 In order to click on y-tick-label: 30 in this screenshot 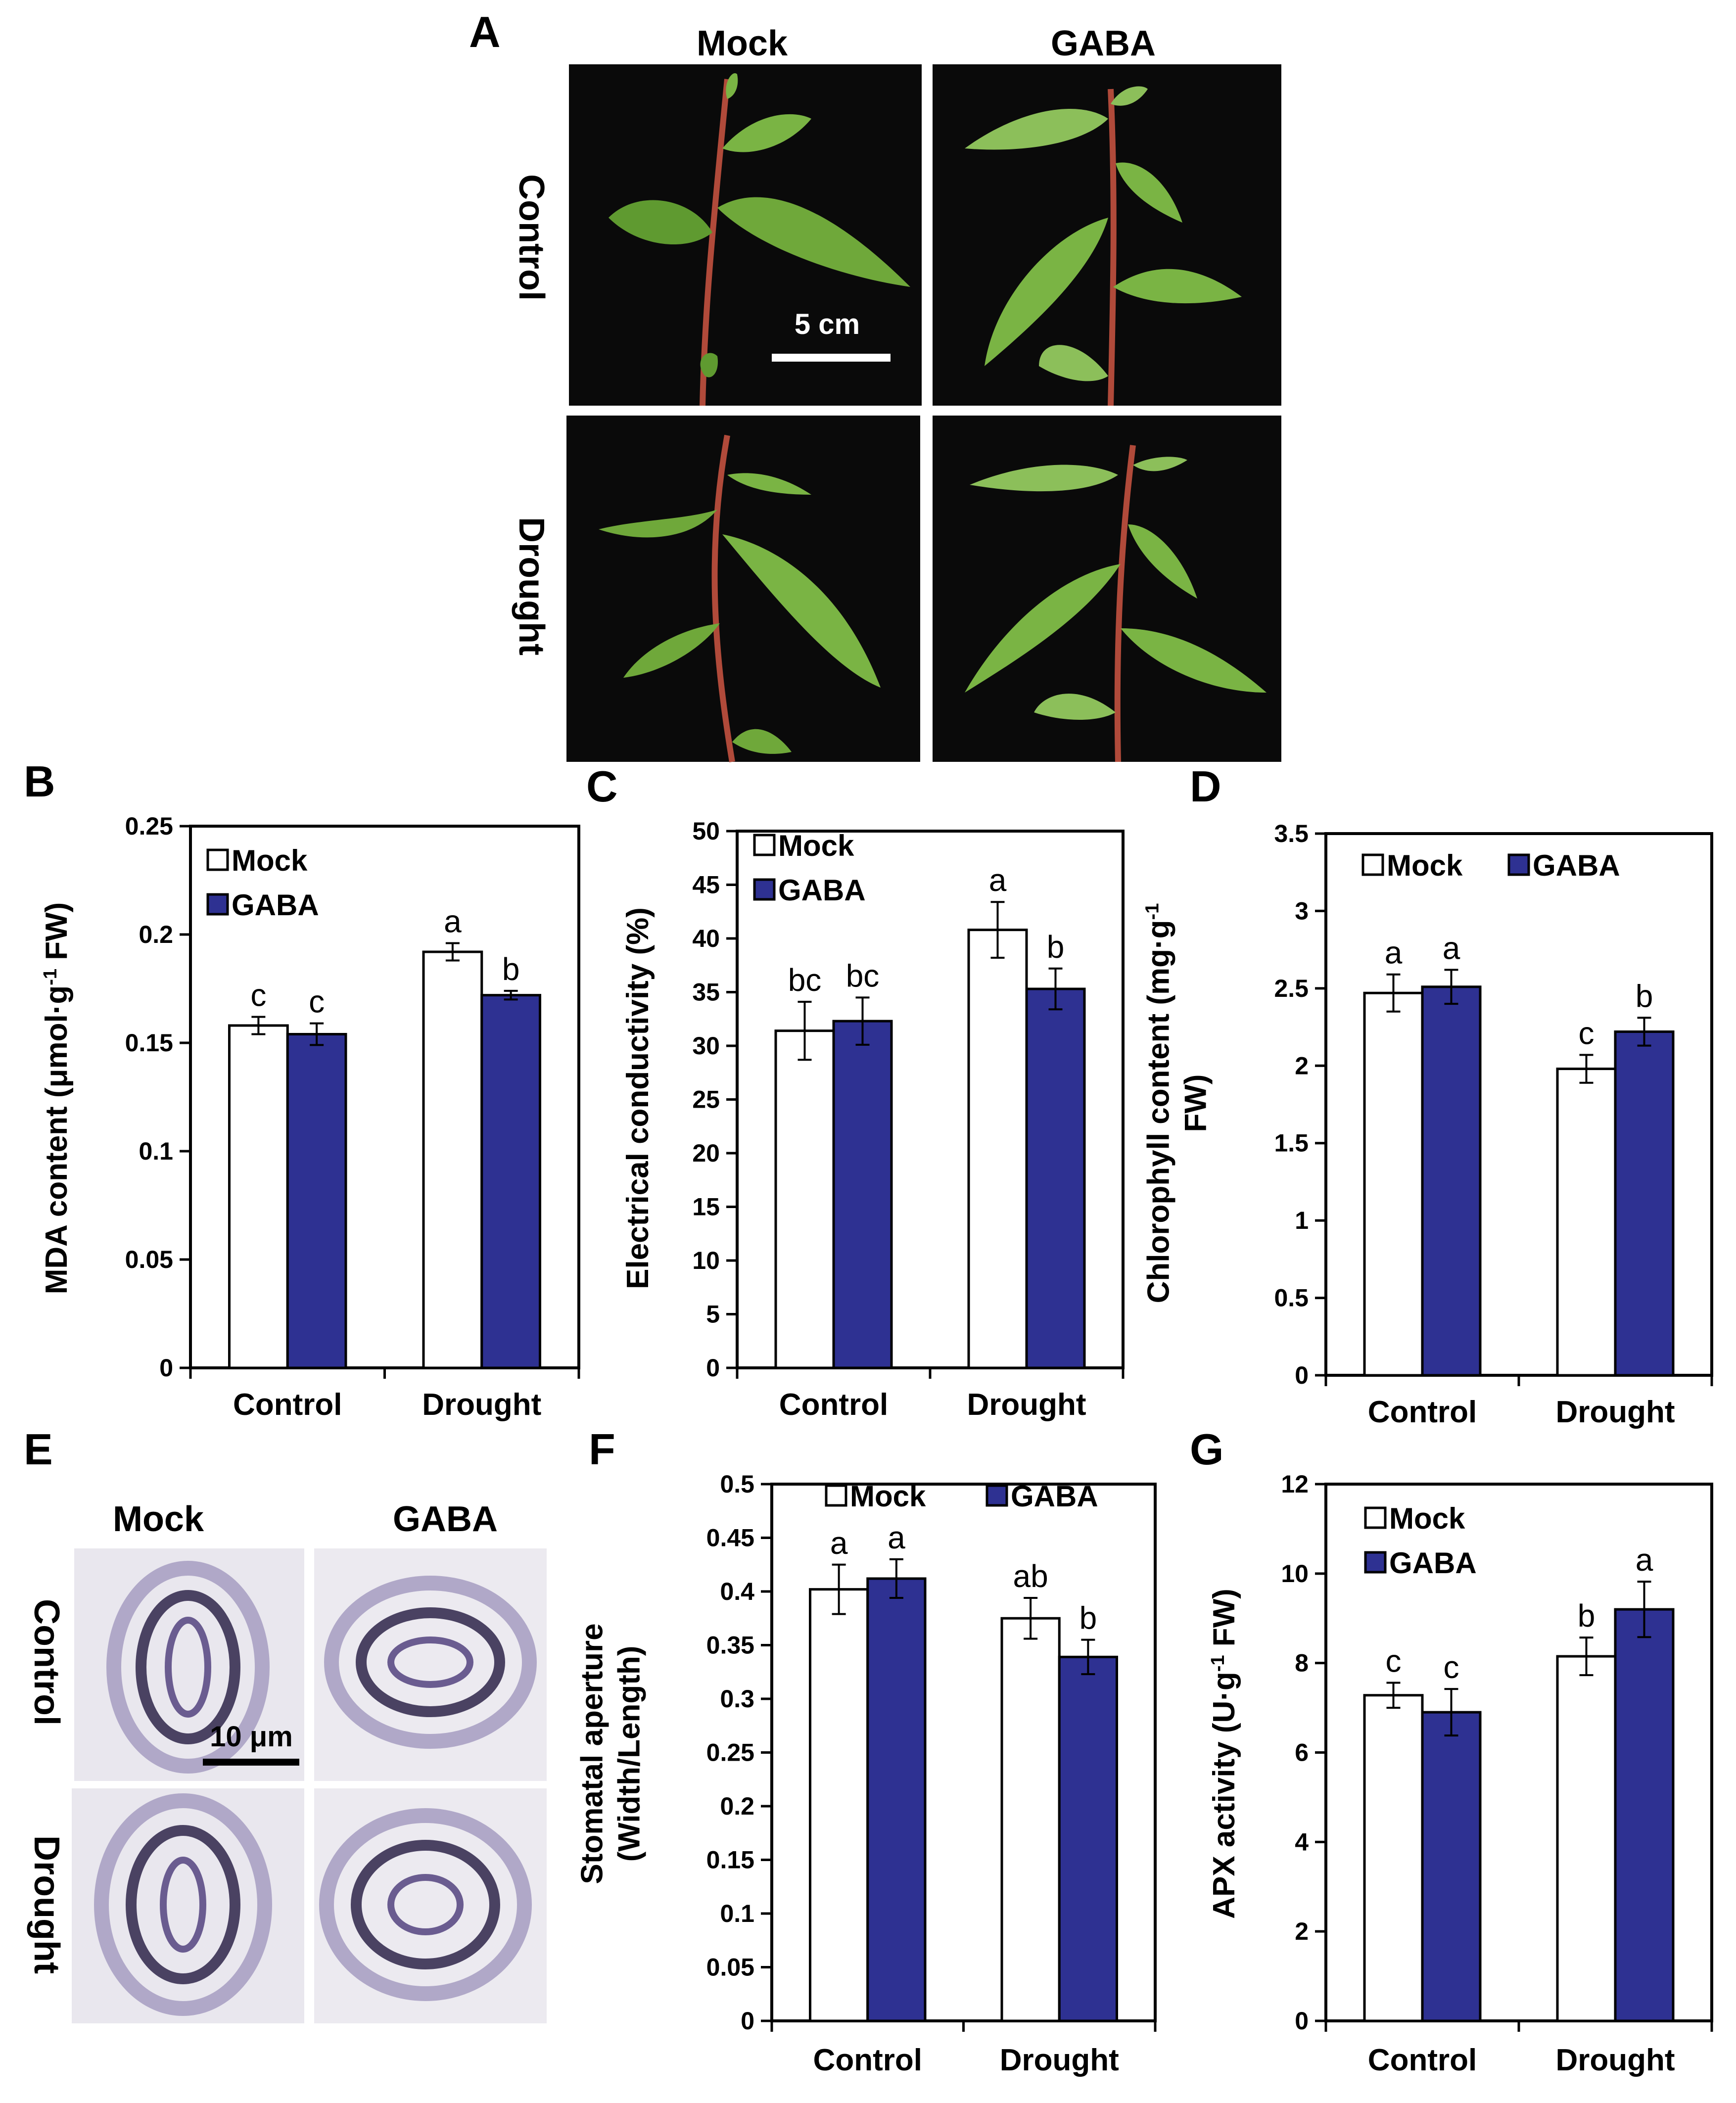, I will do `click(706, 1046)`.